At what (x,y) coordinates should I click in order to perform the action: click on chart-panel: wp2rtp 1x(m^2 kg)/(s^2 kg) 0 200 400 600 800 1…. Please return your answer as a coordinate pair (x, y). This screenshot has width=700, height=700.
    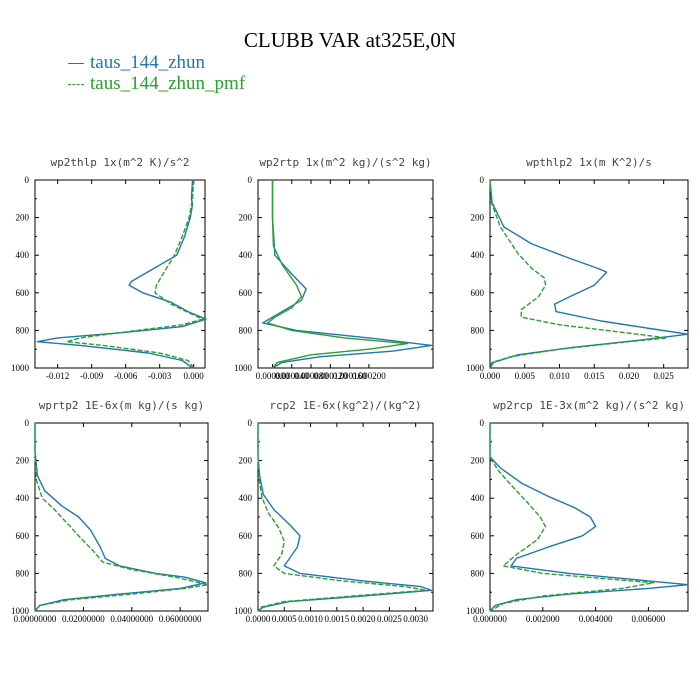
    Looking at the image, I should click on (334, 268).